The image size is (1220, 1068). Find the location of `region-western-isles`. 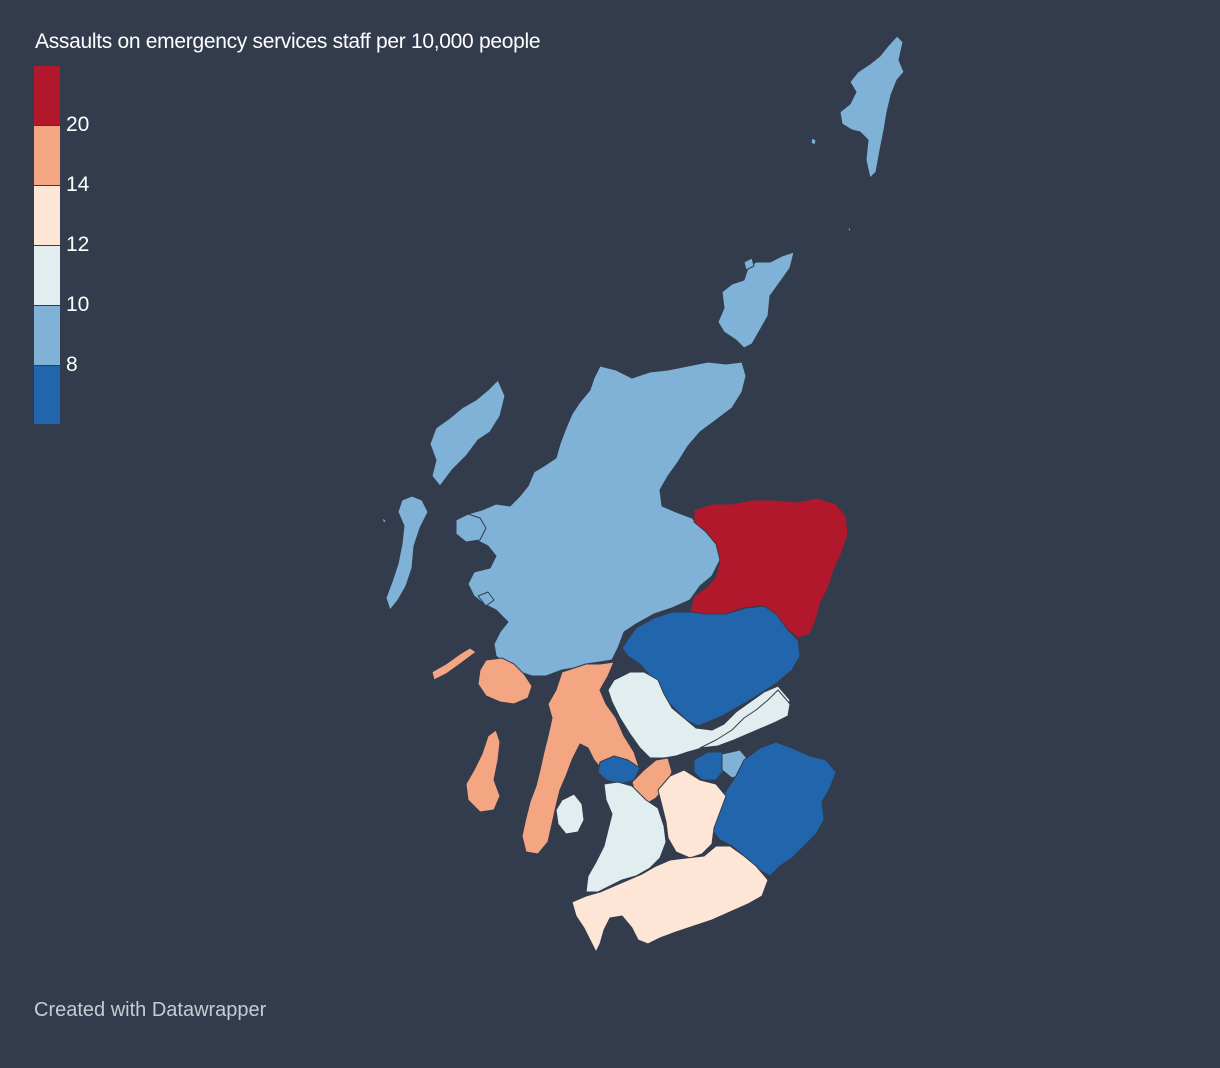

region-western-isles is located at coordinates (467, 433).